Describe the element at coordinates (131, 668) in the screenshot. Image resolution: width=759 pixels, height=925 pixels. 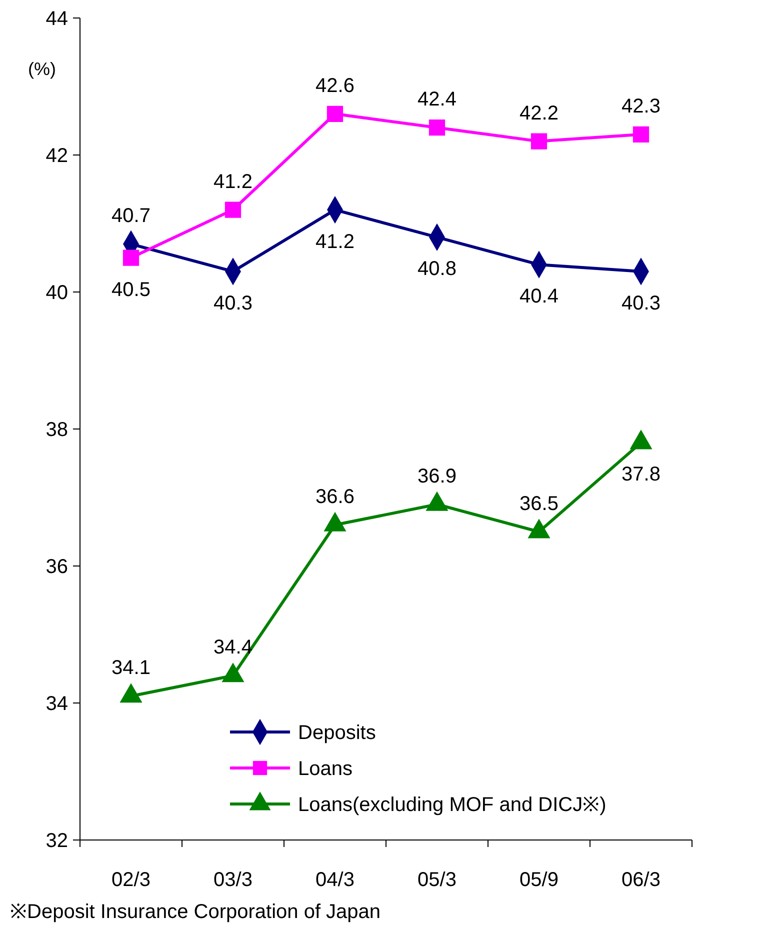
I see `data-label: 34.1` at that location.